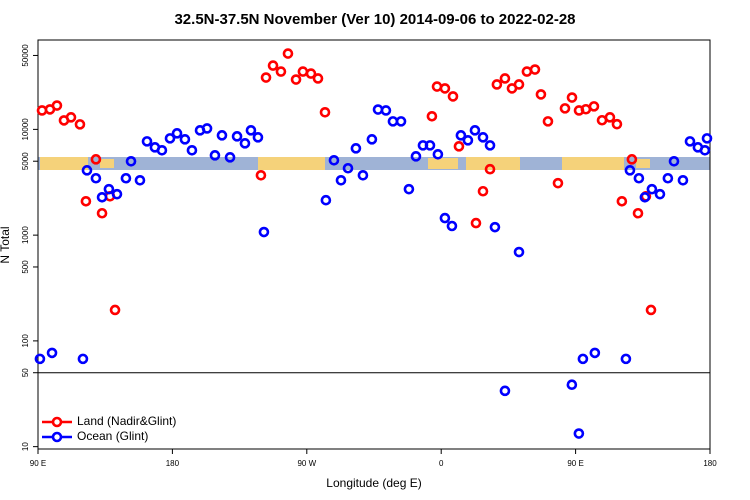 This screenshot has width=750, height=500. Describe the element at coordinates (25, 267) in the screenshot. I see `y-tick-label: 500` at that location.